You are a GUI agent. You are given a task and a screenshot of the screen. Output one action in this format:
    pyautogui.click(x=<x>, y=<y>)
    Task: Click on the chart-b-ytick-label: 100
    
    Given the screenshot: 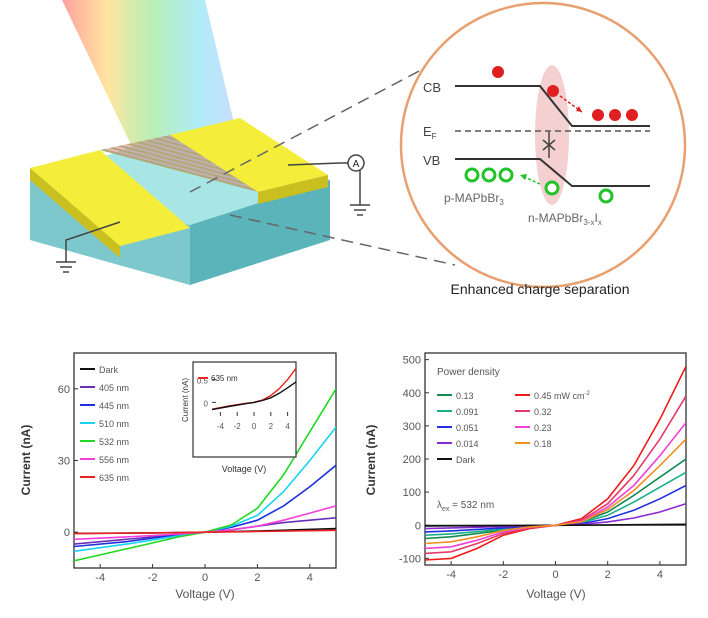 What is the action you would take?
    pyautogui.click(x=412, y=493)
    